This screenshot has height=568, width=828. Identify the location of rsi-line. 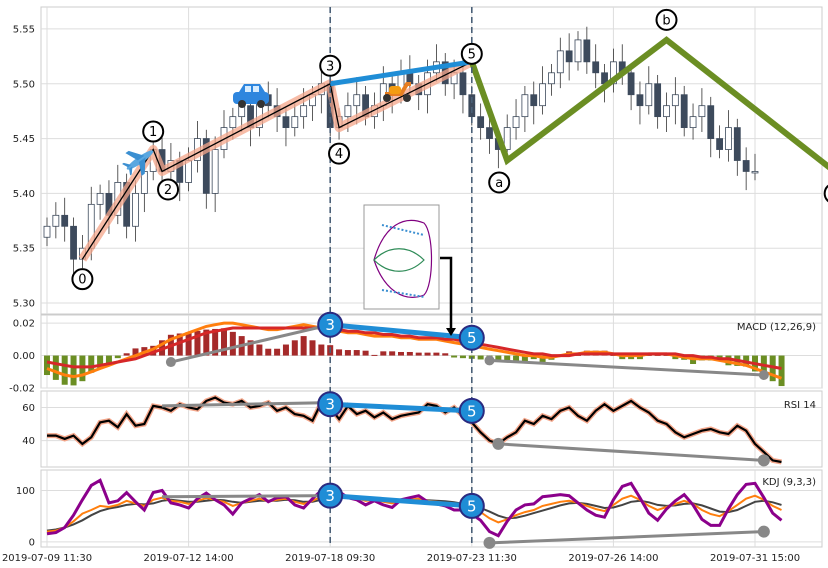
(414, 430).